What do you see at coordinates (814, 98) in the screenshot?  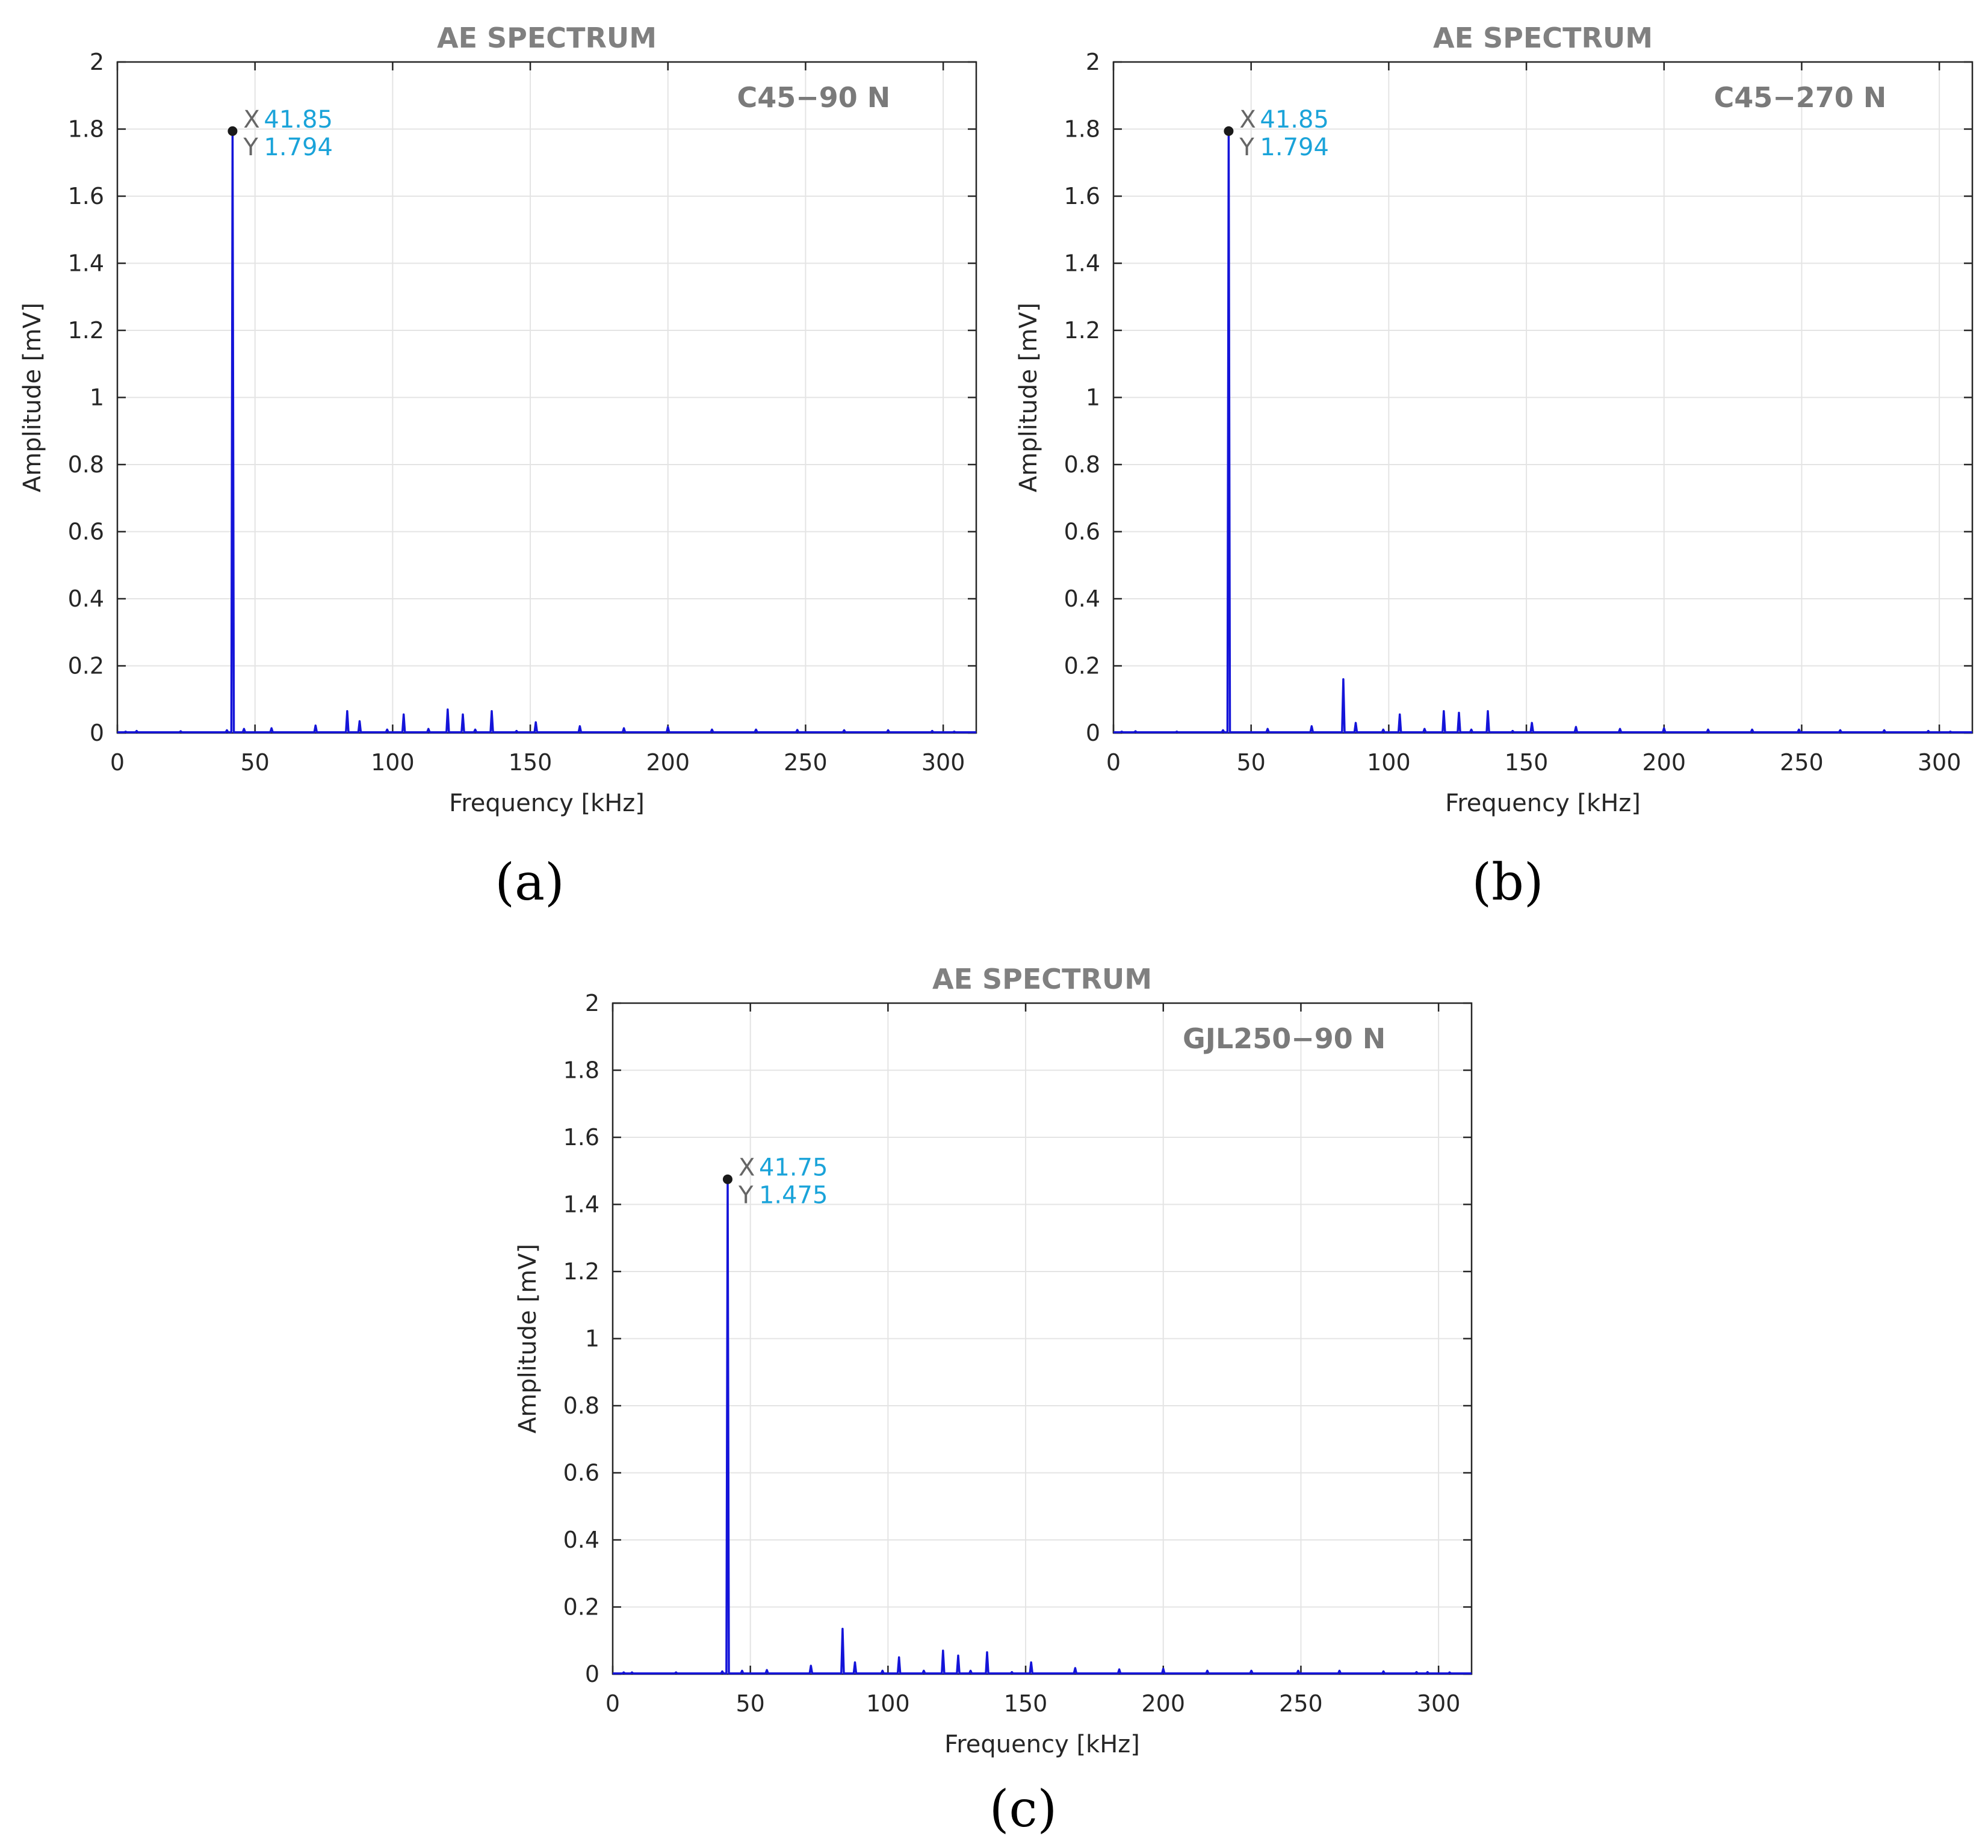 I see `sample-annotation: C45−90 N` at bounding box center [814, 98].